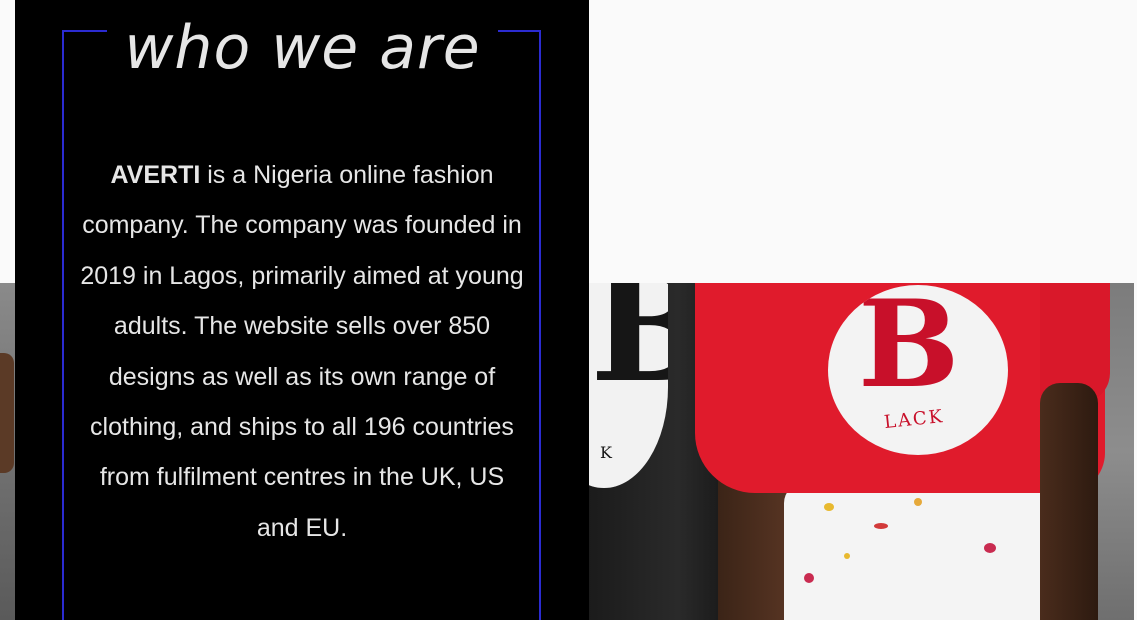 This screenshot has height=620, width=1137. Describe the element at coordinates (302, 48) in the screenshot. I see `section-heading: who we are` at that location.